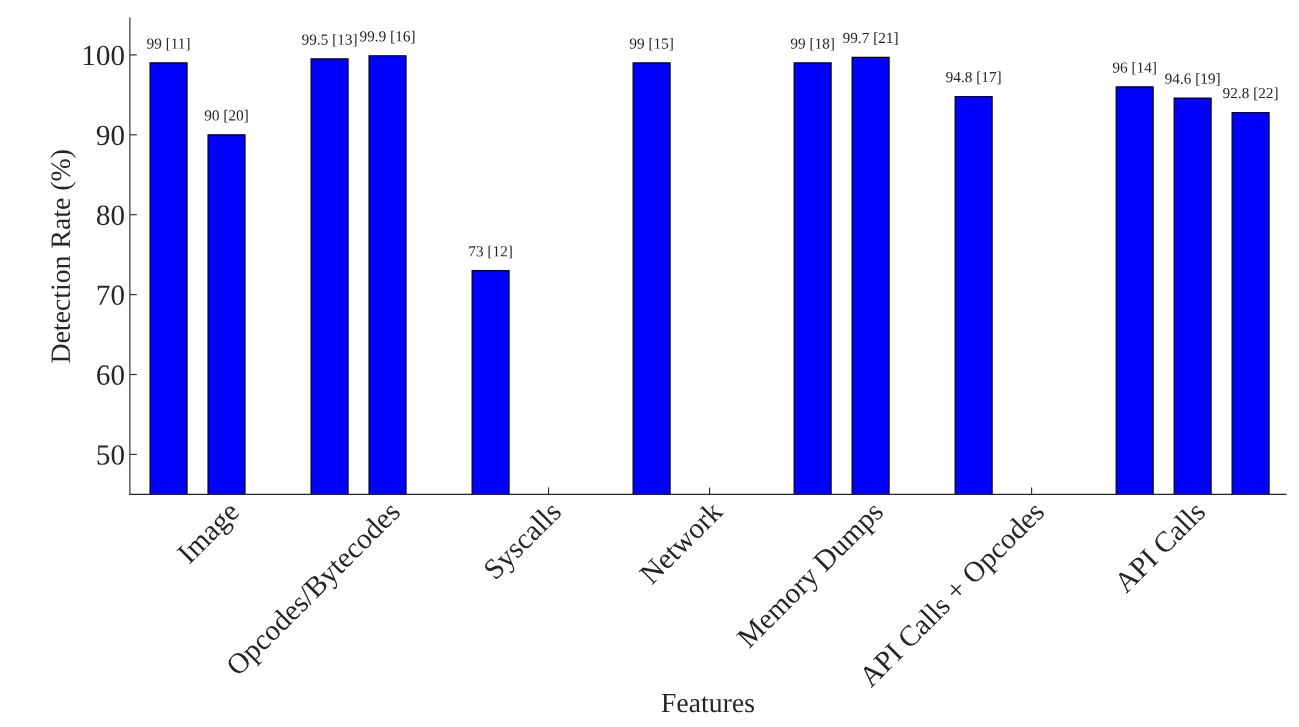  Describe the element at coordinates (103, 55) in the screenshot. I see `y-tick-label: 100` at that location.